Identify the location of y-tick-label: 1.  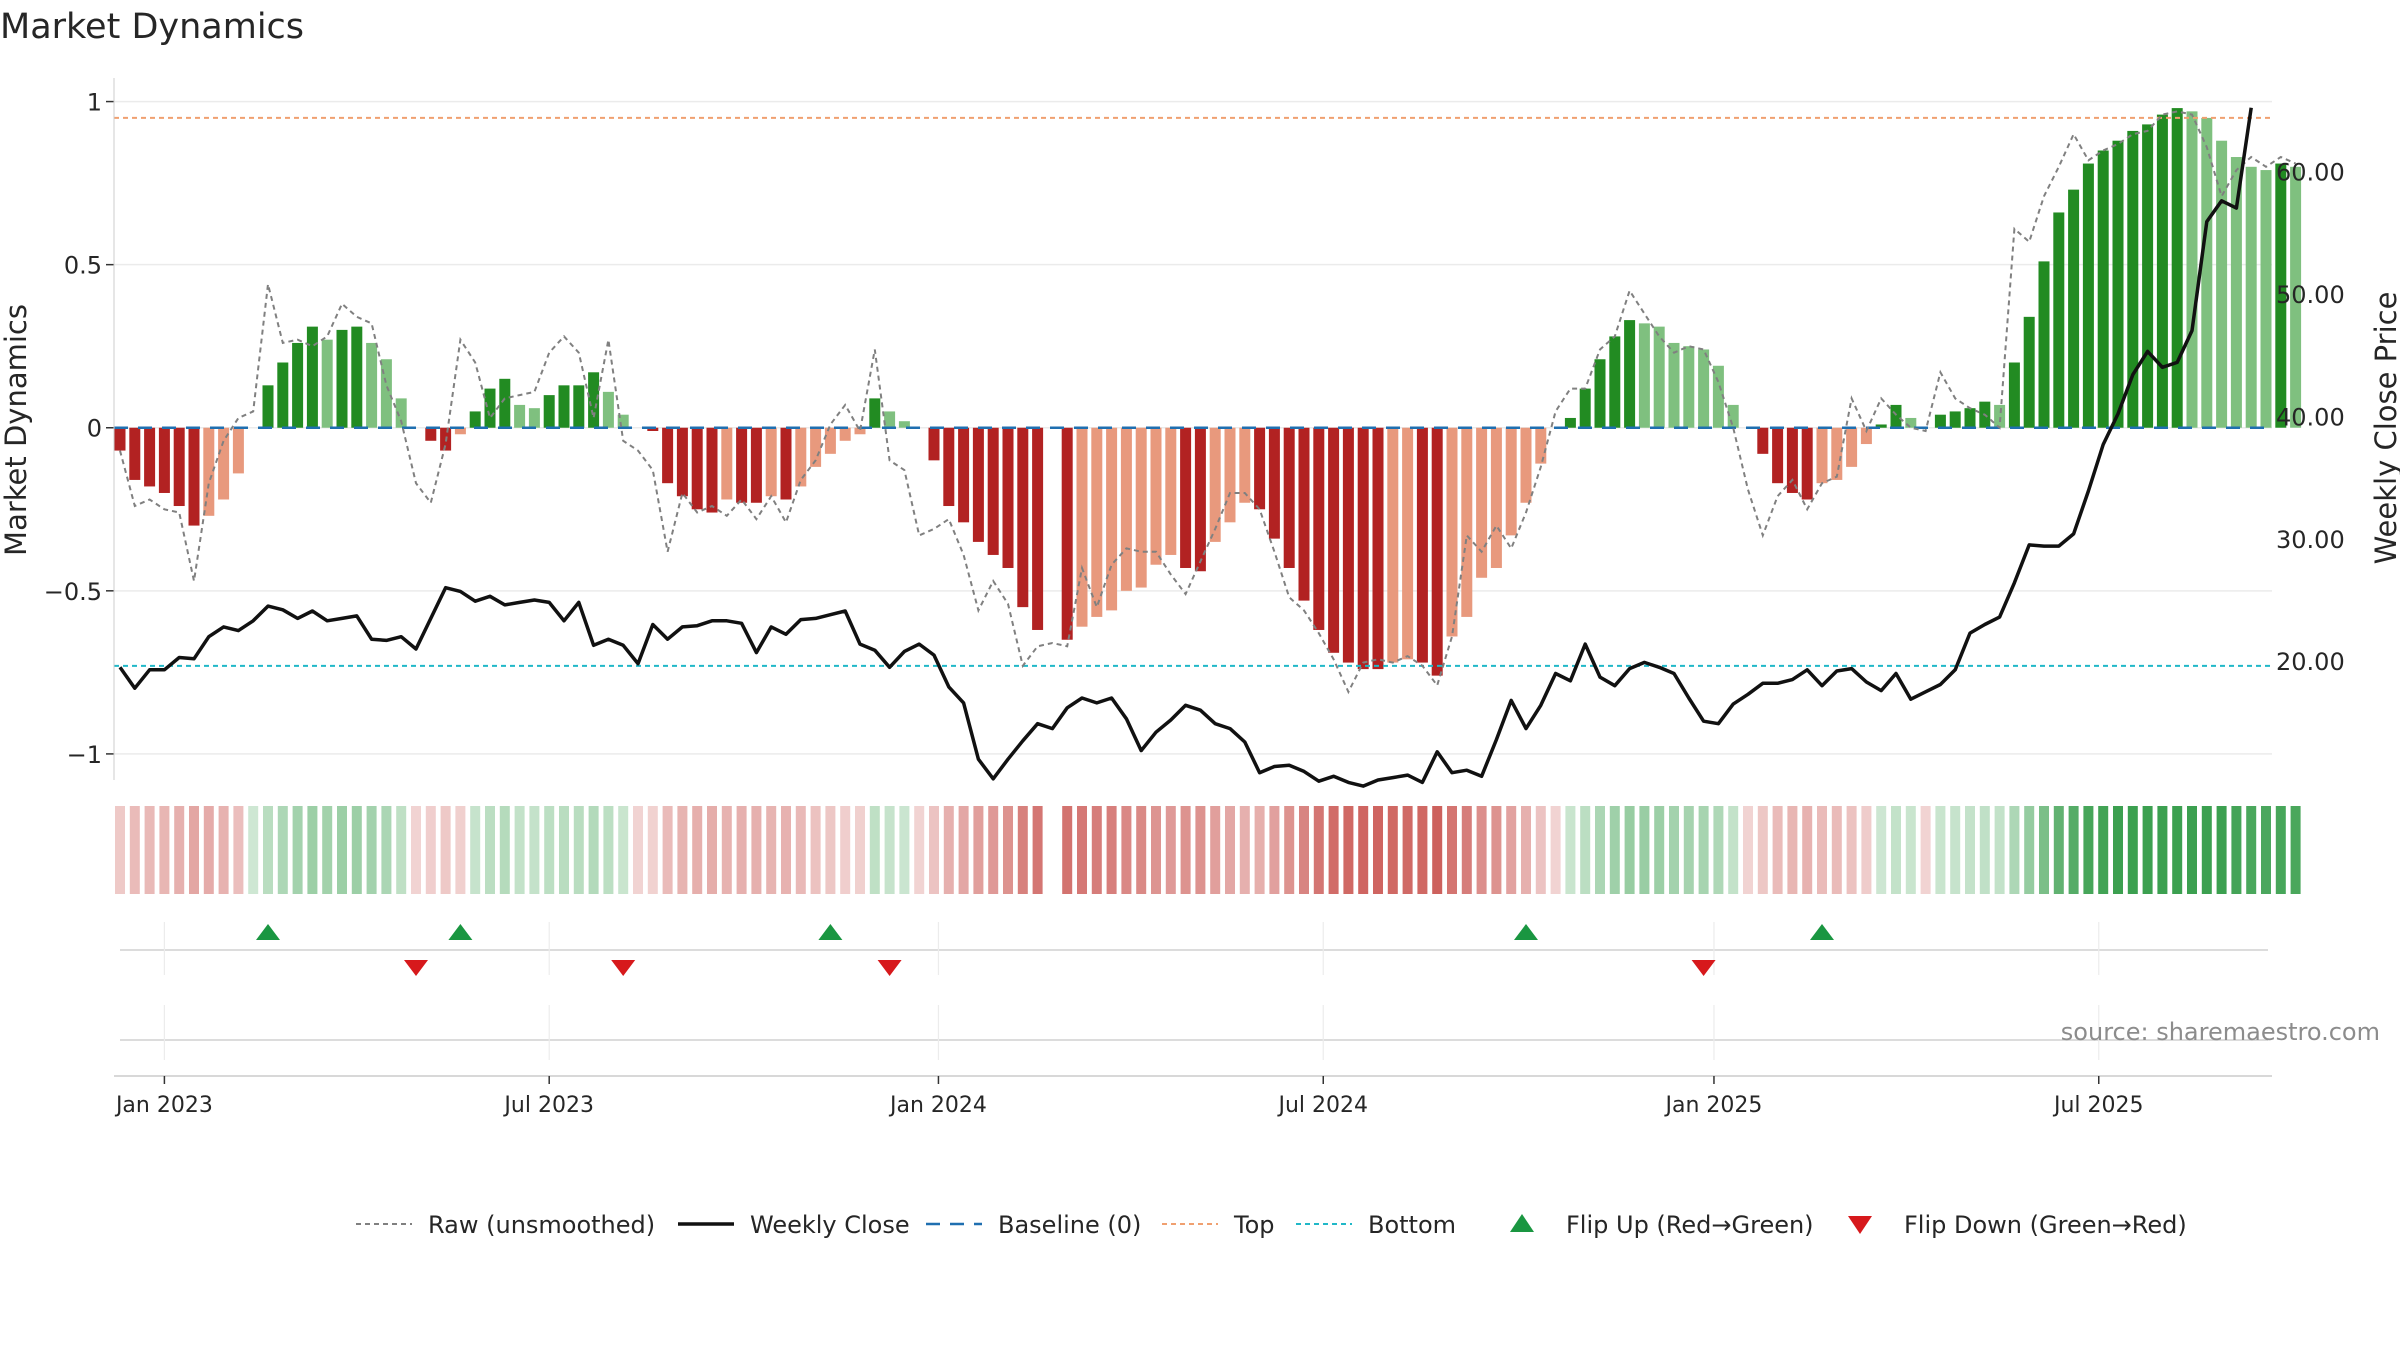
(94, 103).